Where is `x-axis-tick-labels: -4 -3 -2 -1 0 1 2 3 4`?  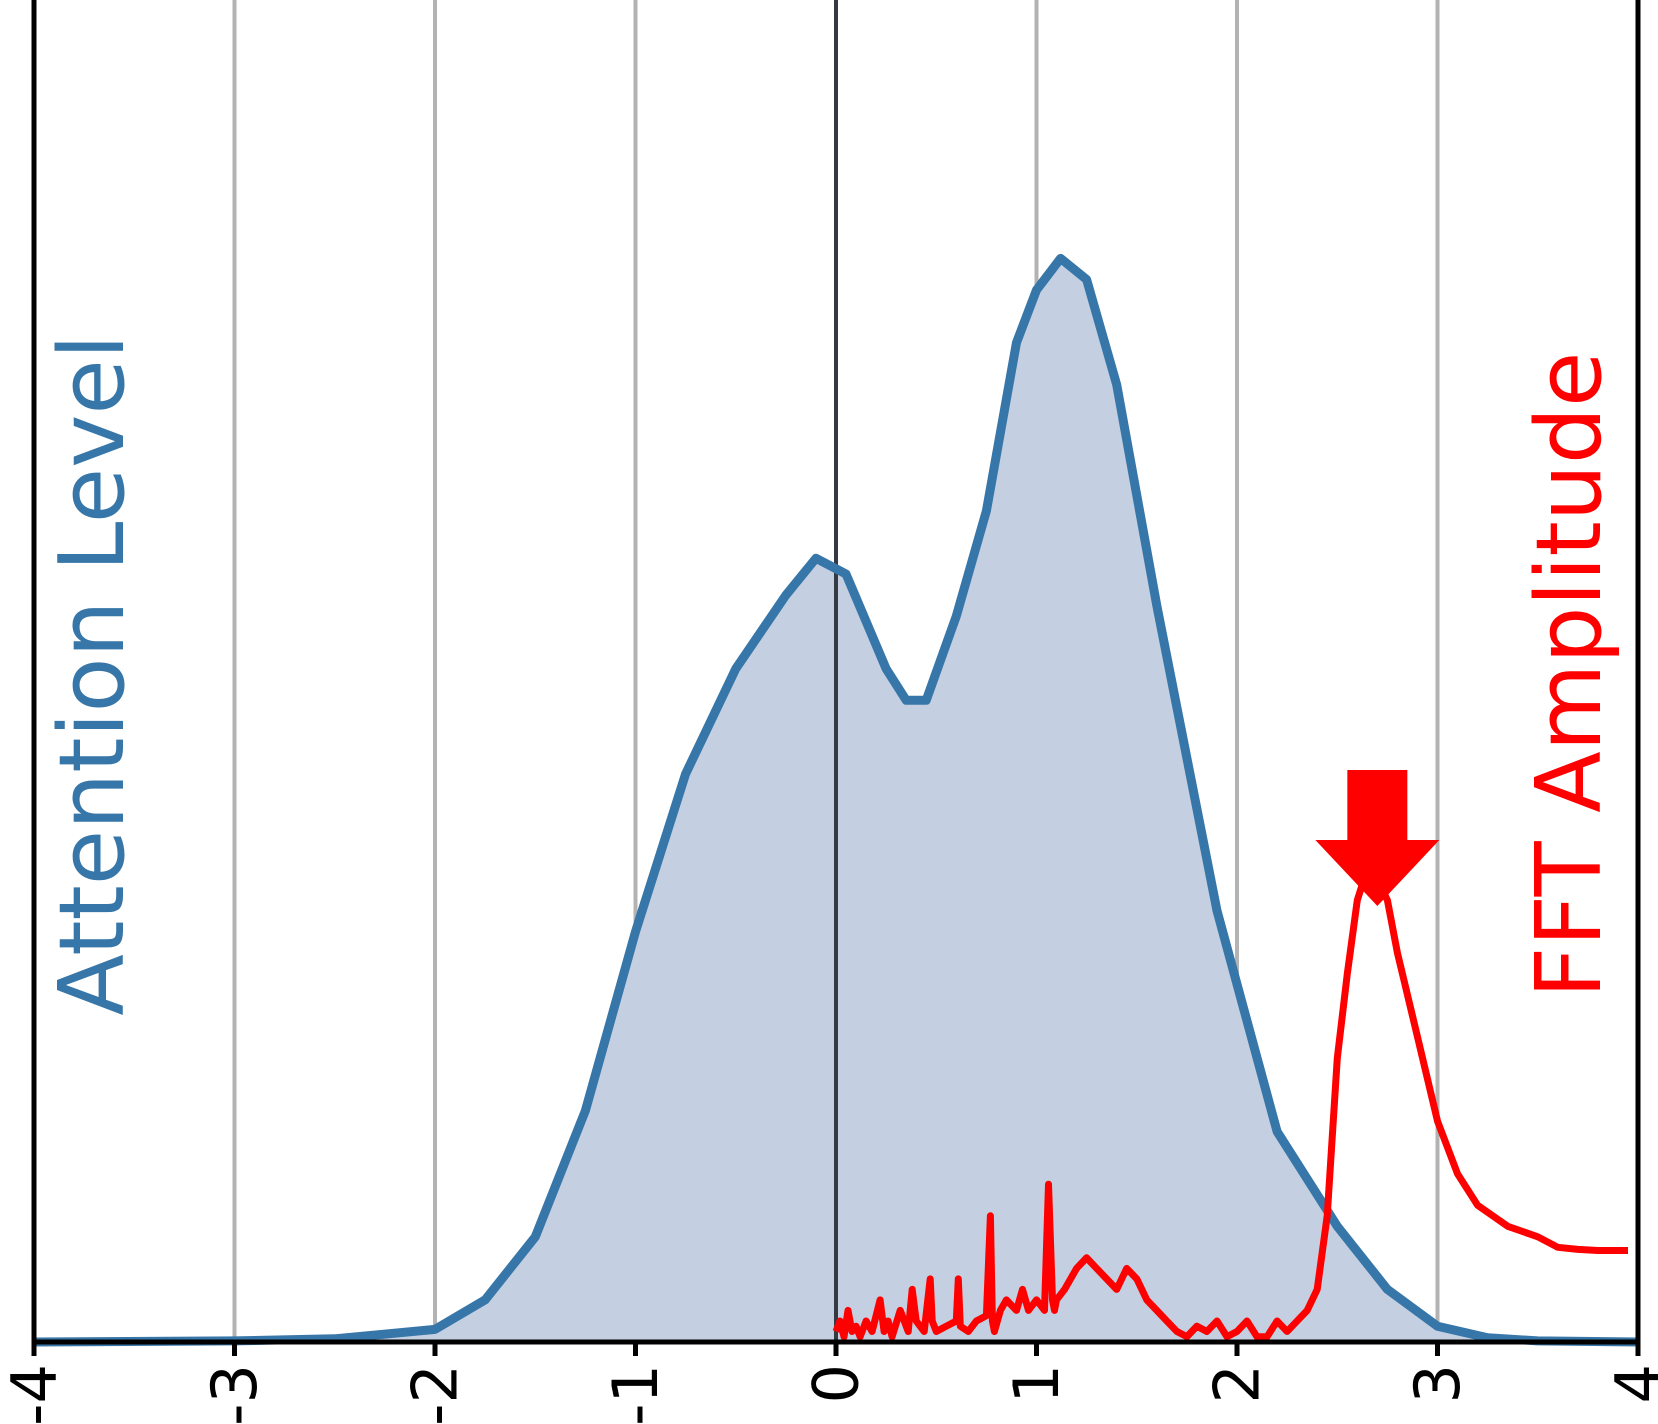 x-axis-tick-labels: -4 -3 -2 -1 0 1 2 3 4 is located at coordinates (829, 1394).